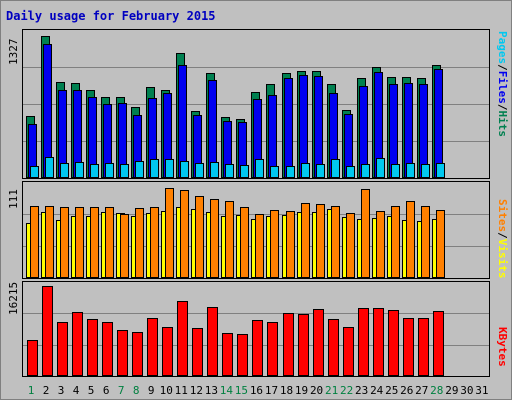 The image size is (512, 400). I want to click on day-label-1: 1, so click(31, 390).